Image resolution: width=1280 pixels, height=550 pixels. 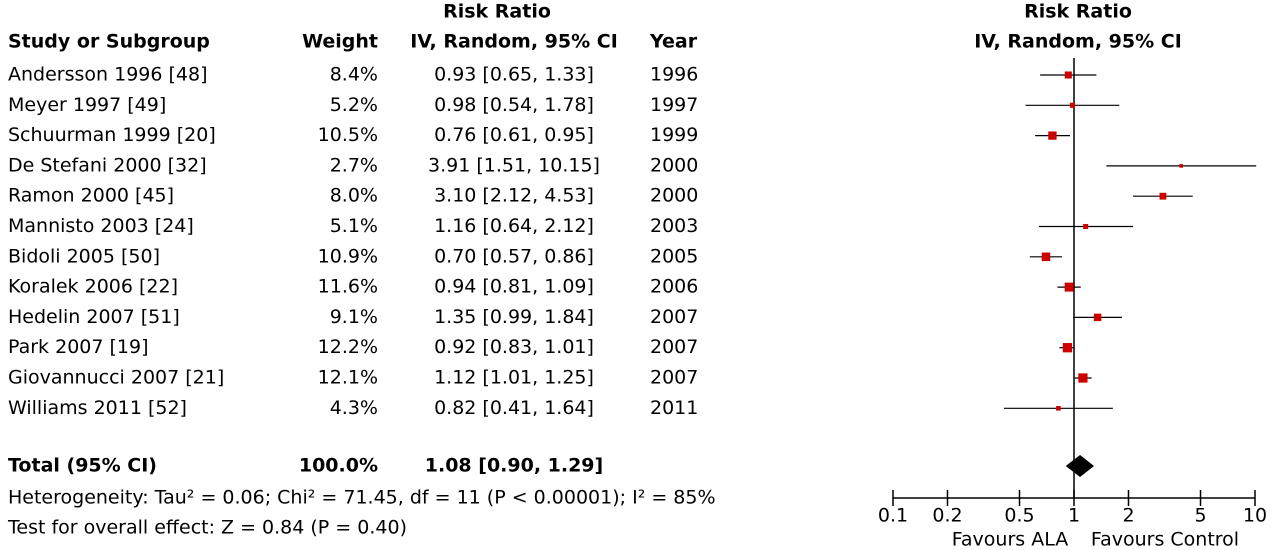 What do you see at coordinates (354, 105) in the screenshot?
I see `study-weight: 5.2%` at bounding box center [354, 105].